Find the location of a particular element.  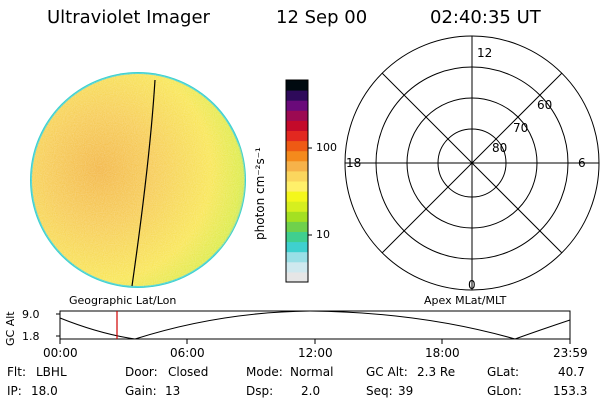

altitude-xtick-1800: 18:00 is located at coordinates (442, 353).